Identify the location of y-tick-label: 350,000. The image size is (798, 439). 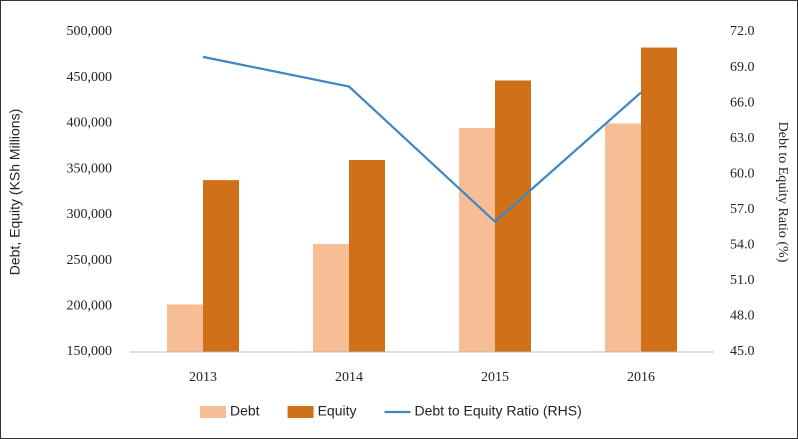
(90, 168).